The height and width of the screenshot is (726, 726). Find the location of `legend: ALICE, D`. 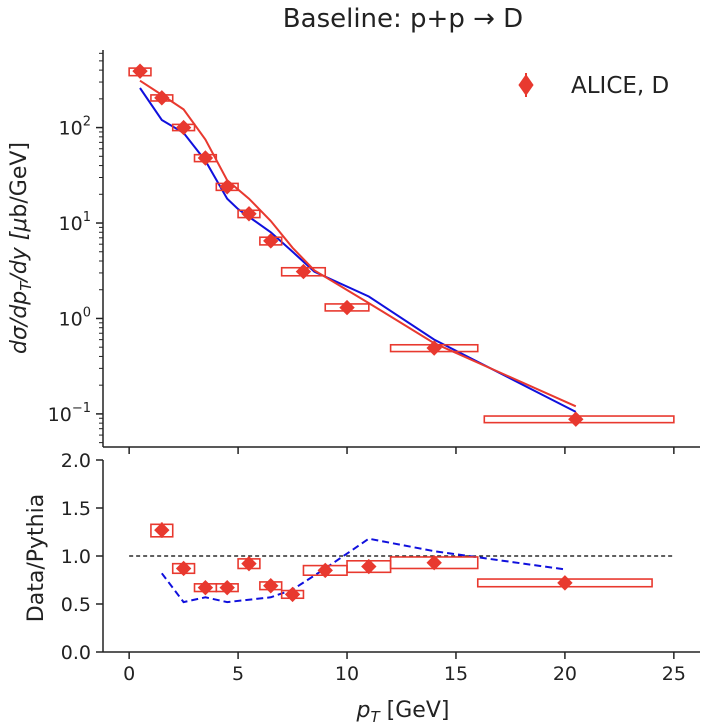

legend: ALICE, D is located at coordinates (593, 86).